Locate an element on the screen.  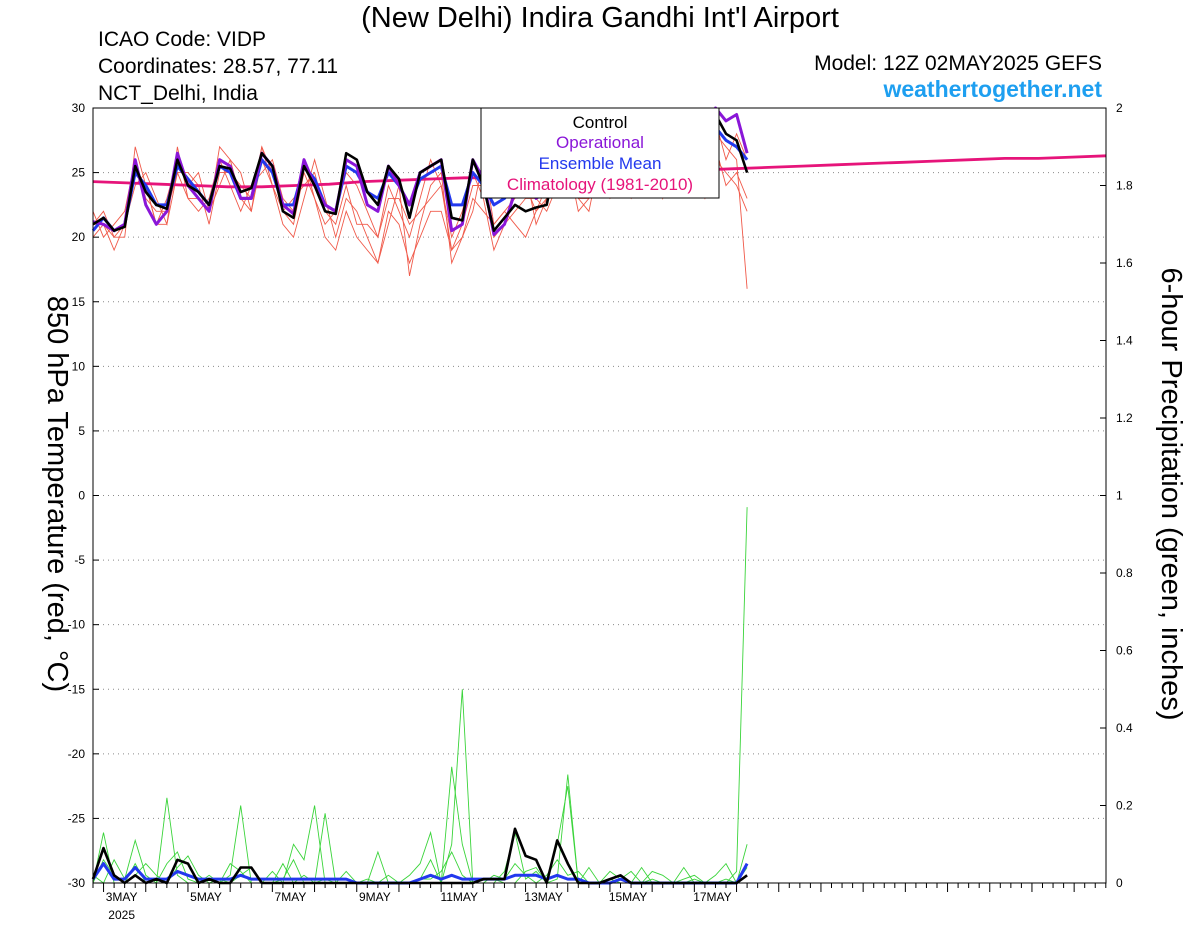
coordinates: Coordinates: 28.57, 77.11 is located at coordinates (218, 66).